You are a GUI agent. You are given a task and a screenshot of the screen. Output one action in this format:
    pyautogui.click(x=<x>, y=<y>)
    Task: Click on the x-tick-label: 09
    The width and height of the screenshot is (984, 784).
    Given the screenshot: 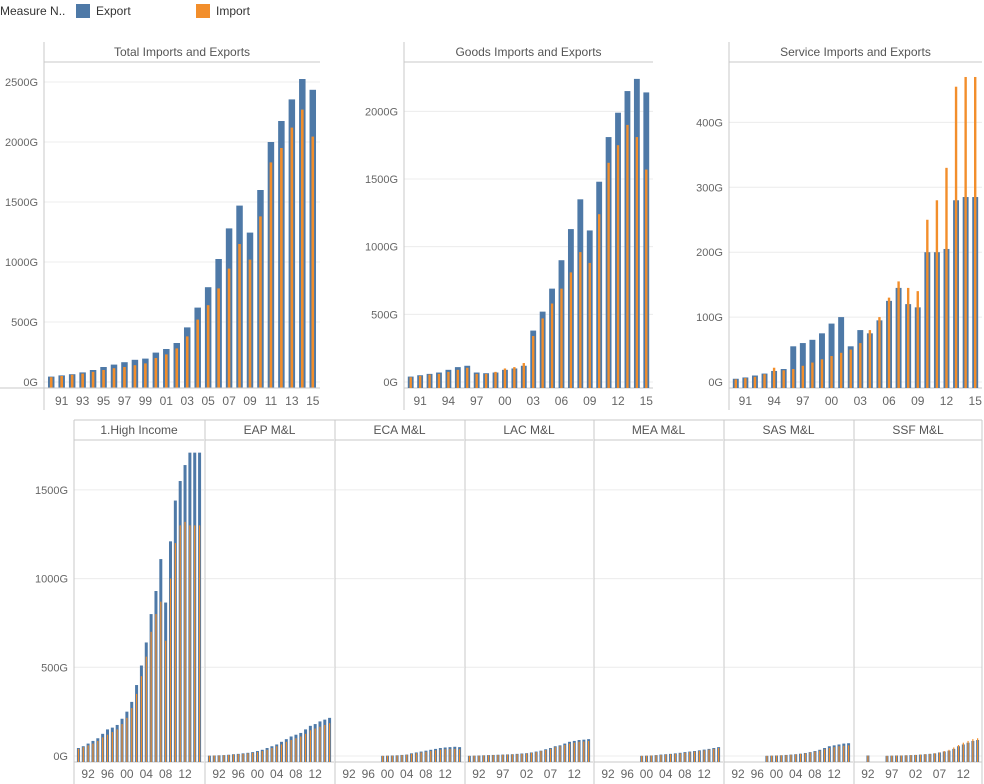 What is the action you would take?
    pyautogui.click(x=250, y=401)
    